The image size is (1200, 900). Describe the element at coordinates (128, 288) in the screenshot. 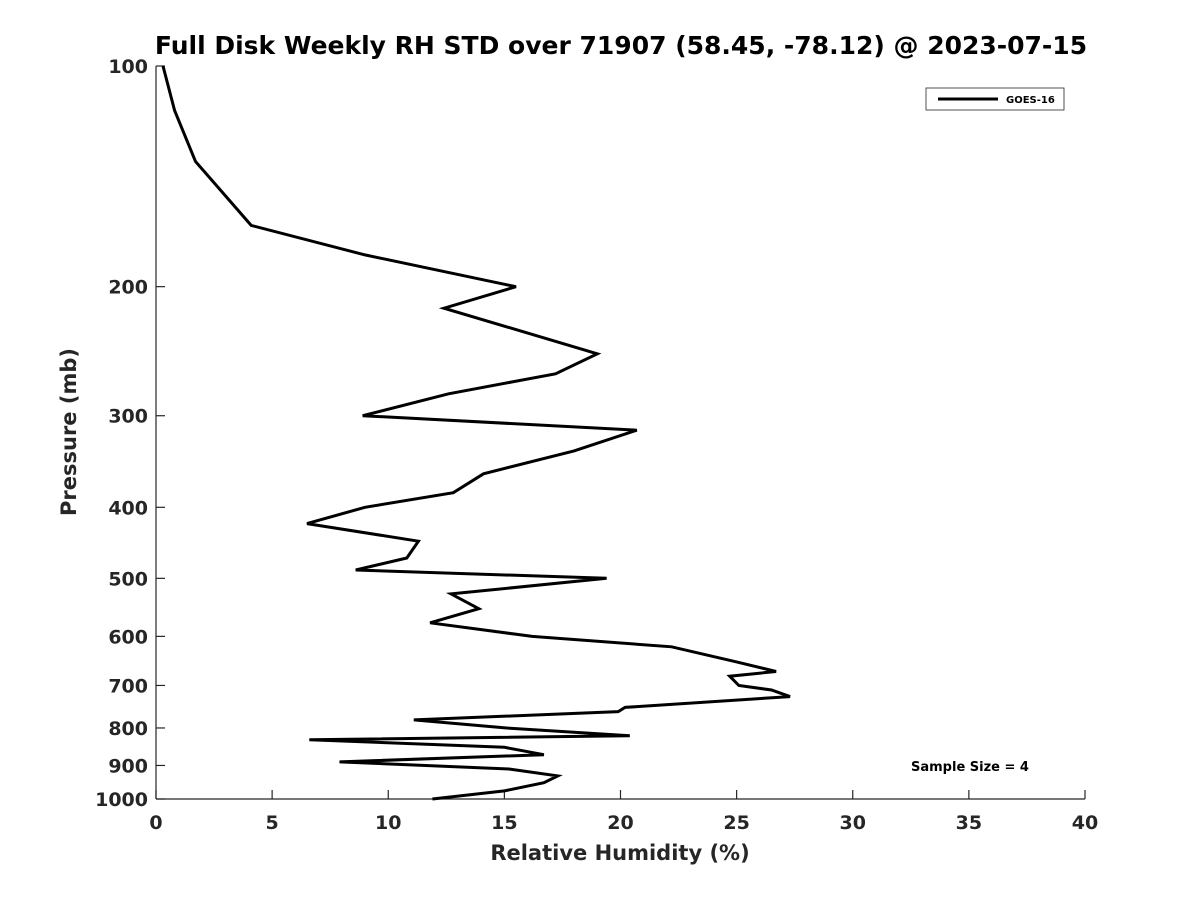

I see `y-tick-label: 200` at that location.